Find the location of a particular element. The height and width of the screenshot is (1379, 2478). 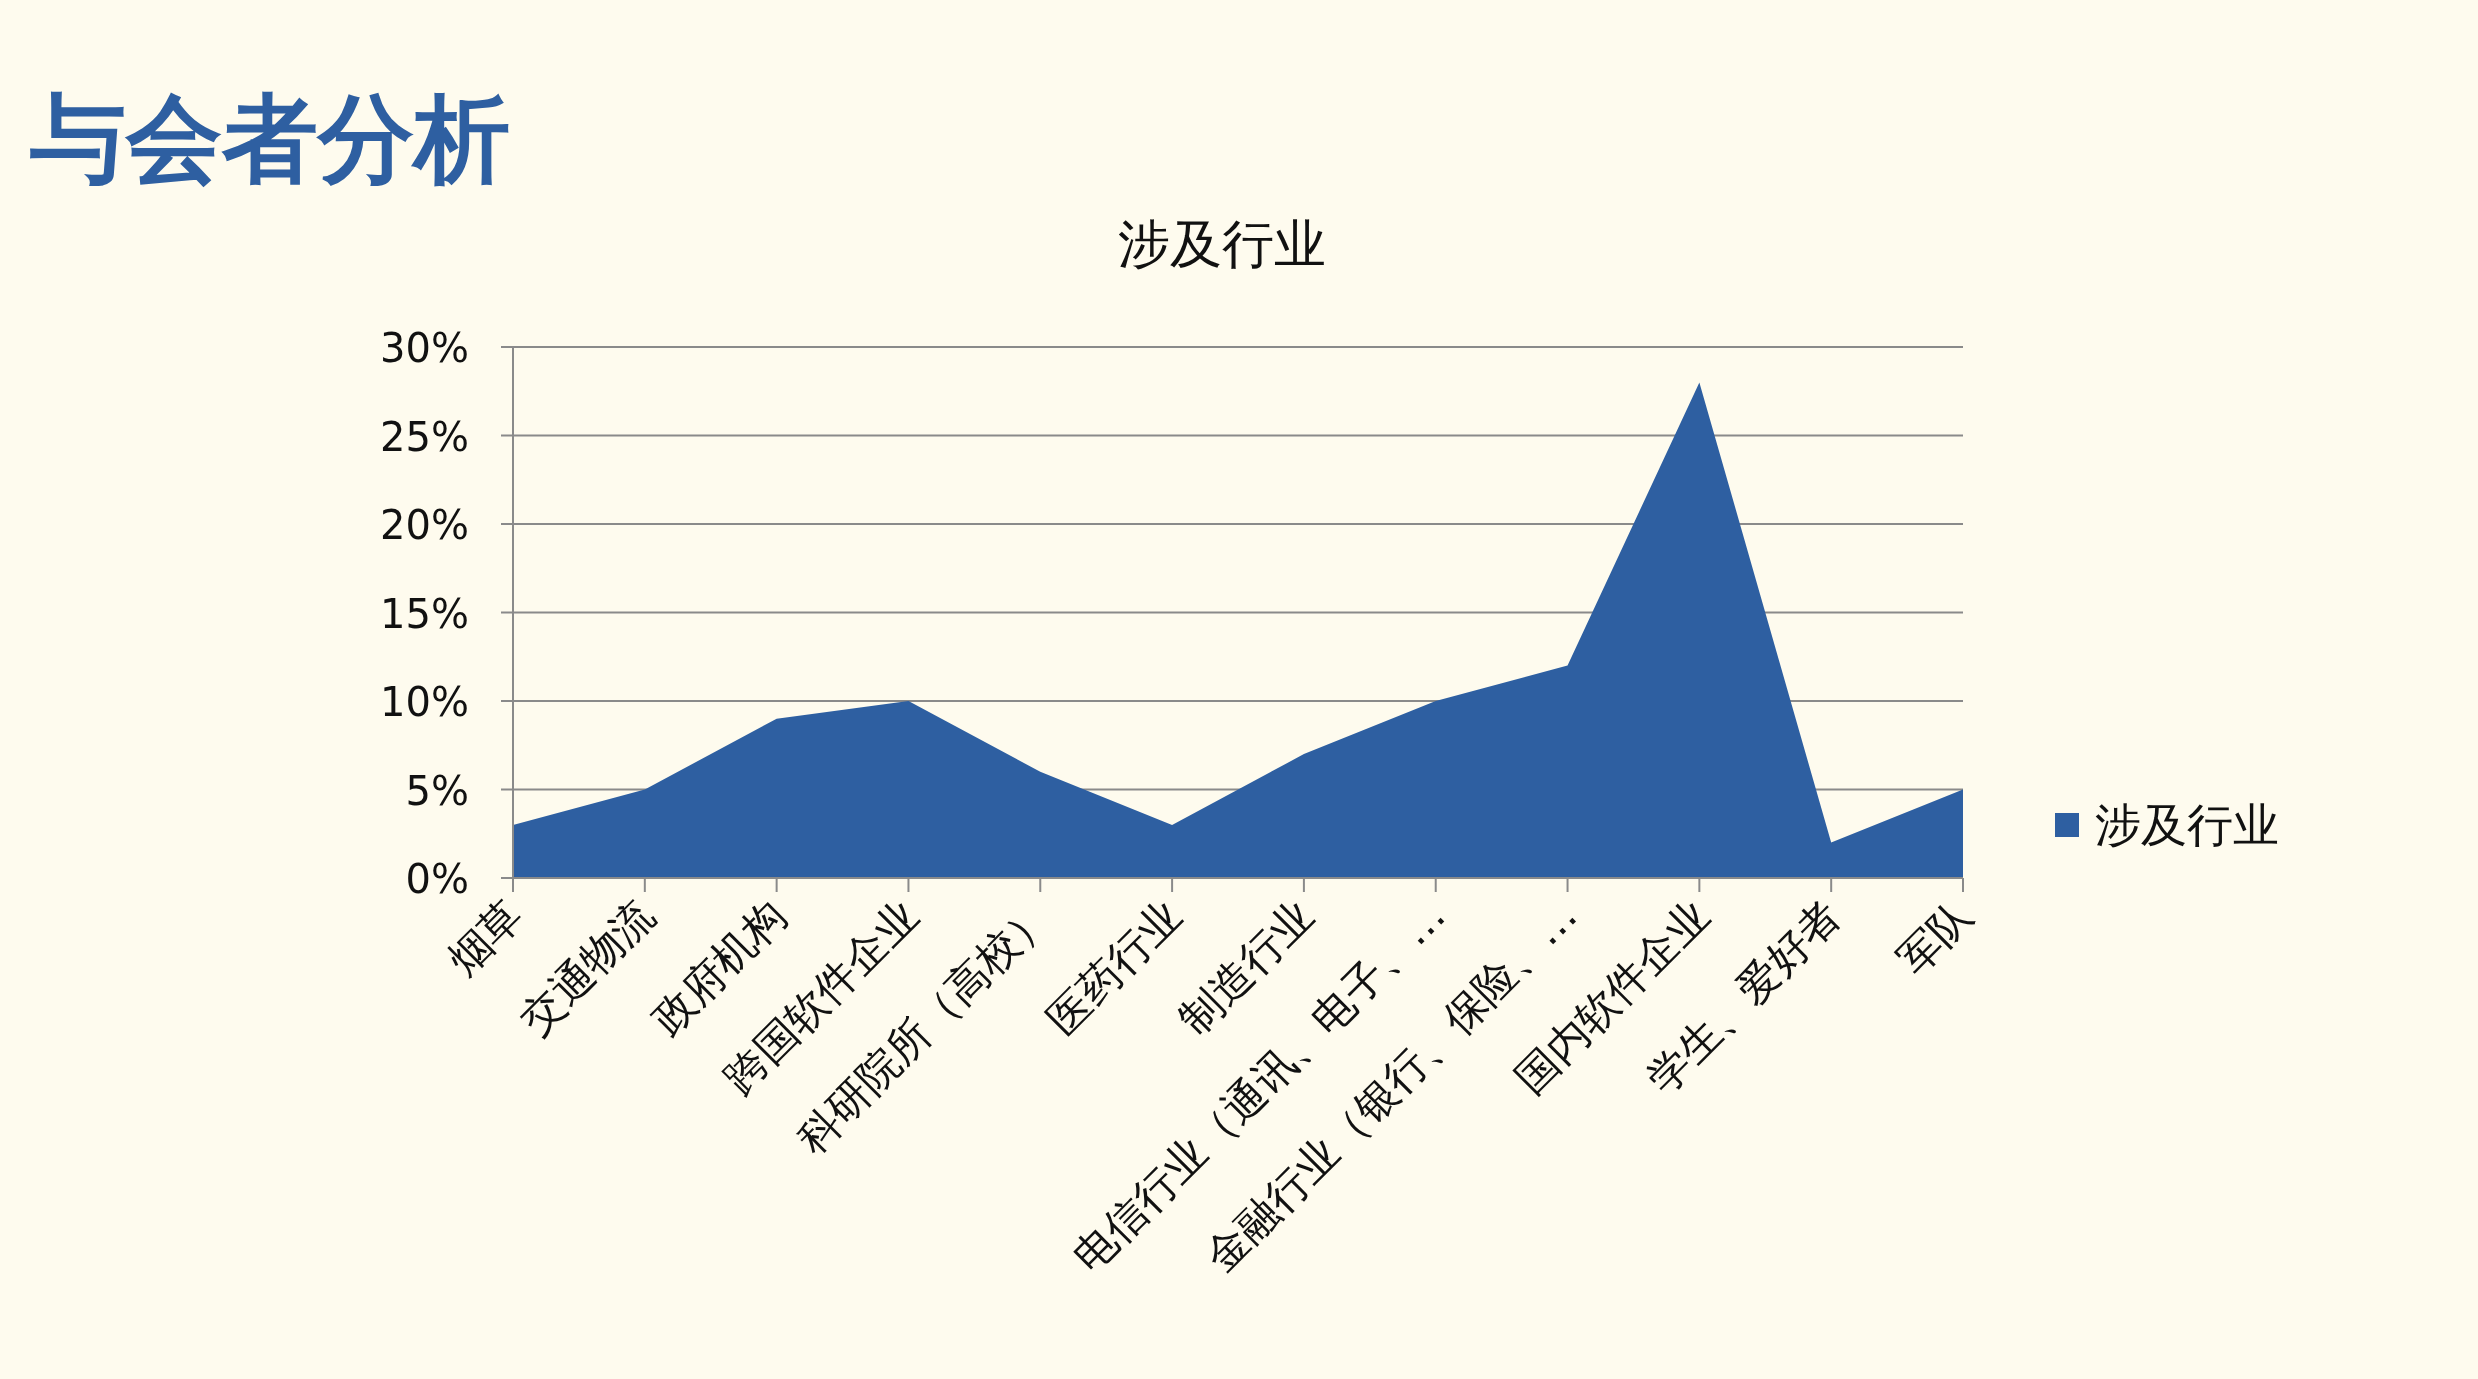

y-tick-label: 10% is located at coordinates (424, 702).